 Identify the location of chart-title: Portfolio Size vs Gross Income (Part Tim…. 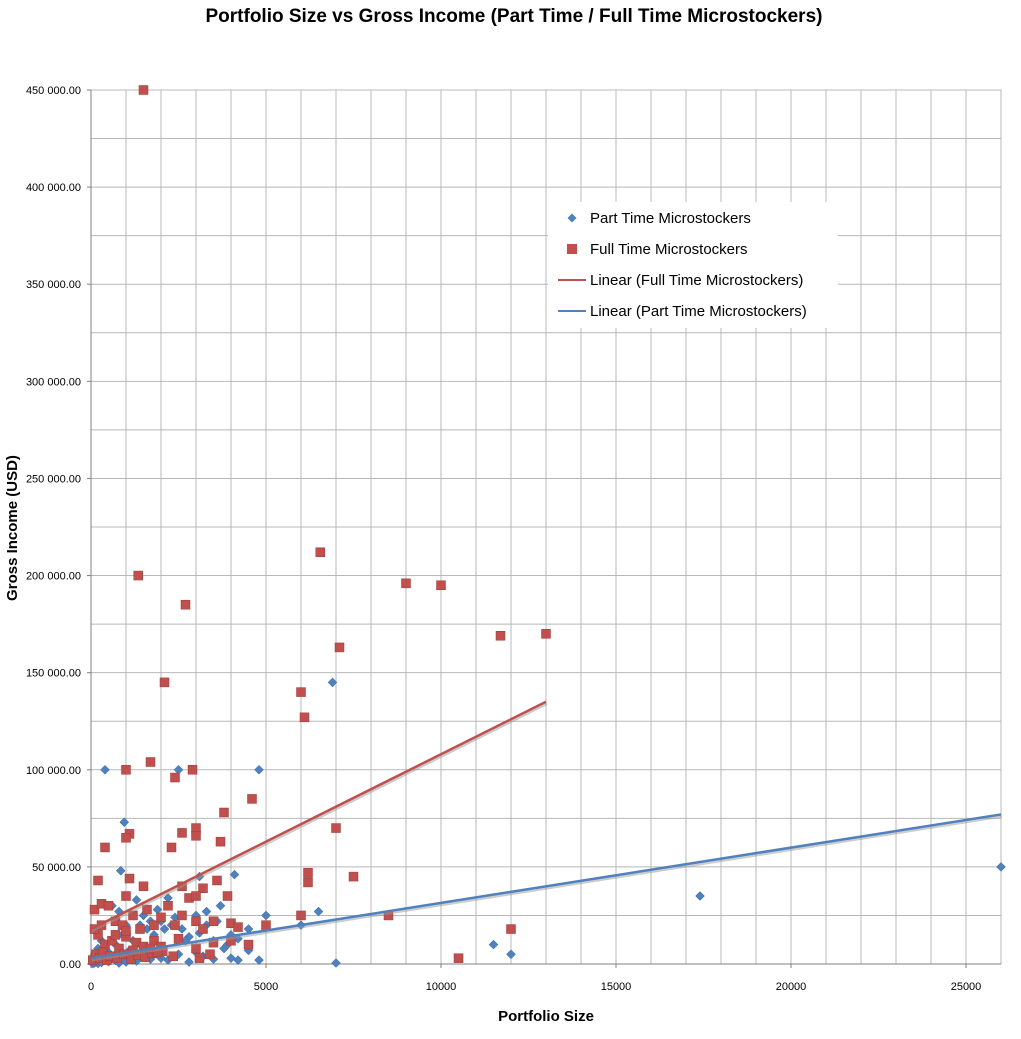
(514, 16).